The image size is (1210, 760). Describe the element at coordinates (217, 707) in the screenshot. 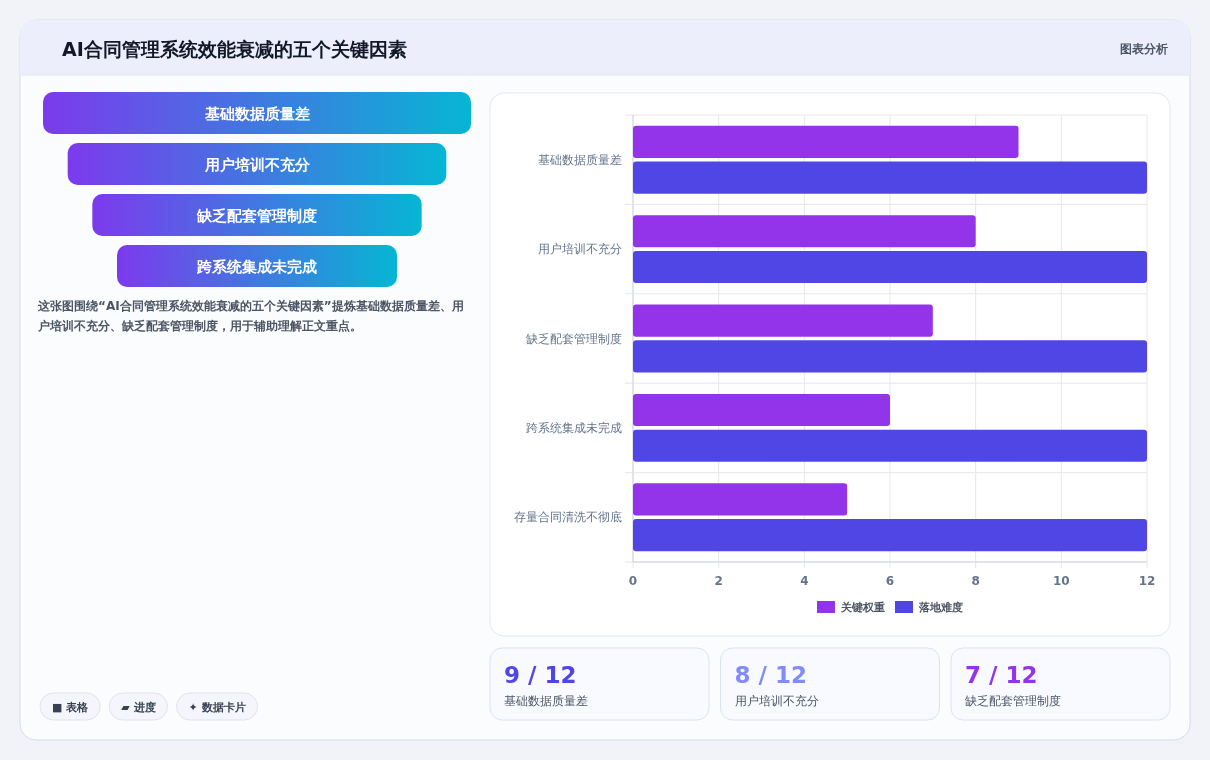

I see `text: ✦ 数据卡片` at that location.